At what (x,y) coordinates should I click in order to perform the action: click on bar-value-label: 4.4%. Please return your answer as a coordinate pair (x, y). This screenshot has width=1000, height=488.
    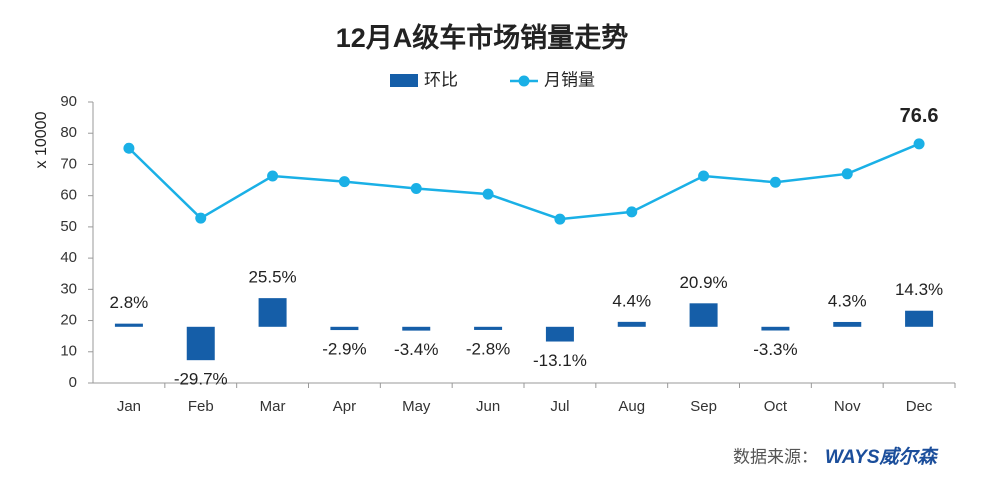
    Looking at the image, I should click on (631, 300).